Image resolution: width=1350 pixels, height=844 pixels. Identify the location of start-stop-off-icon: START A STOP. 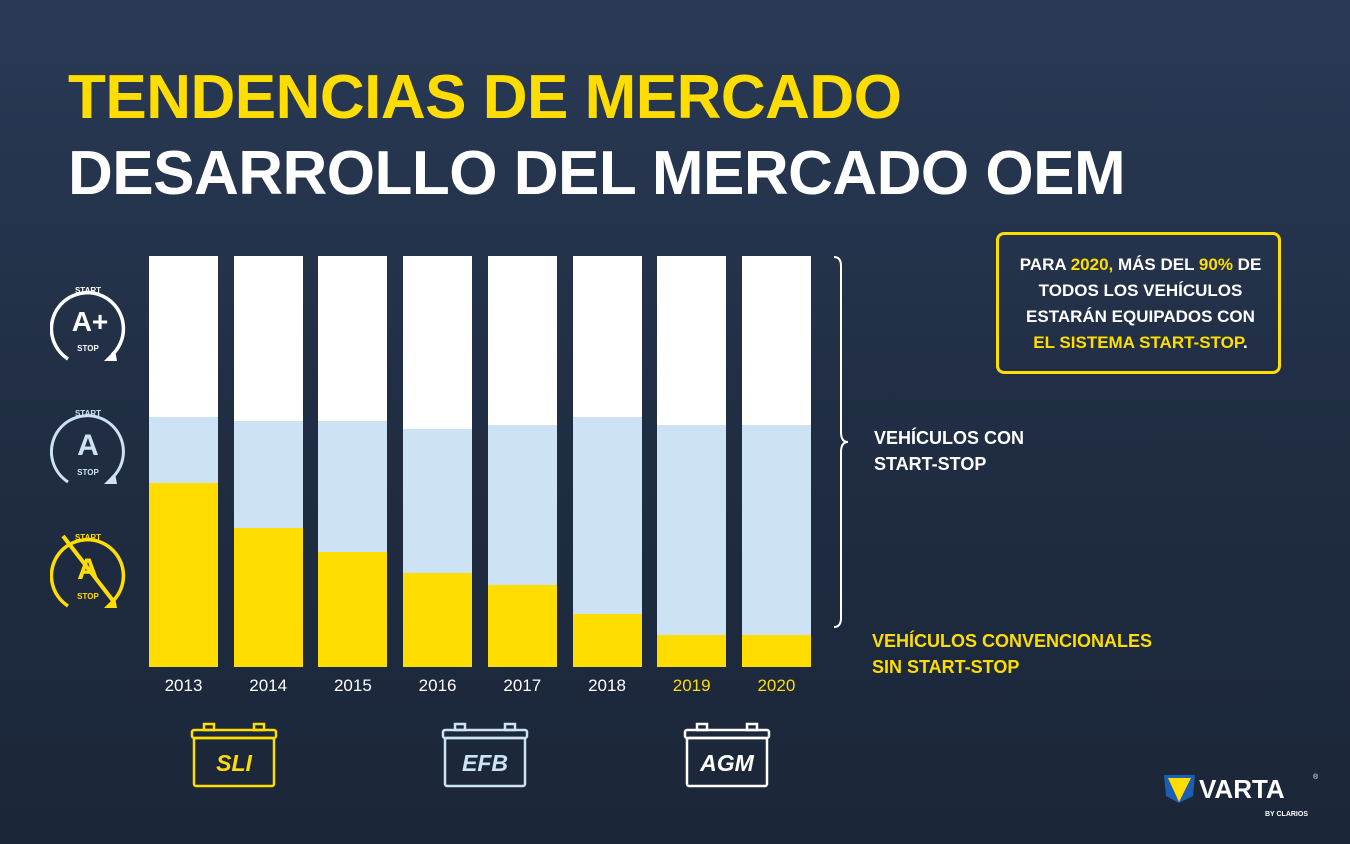
(88, 570).